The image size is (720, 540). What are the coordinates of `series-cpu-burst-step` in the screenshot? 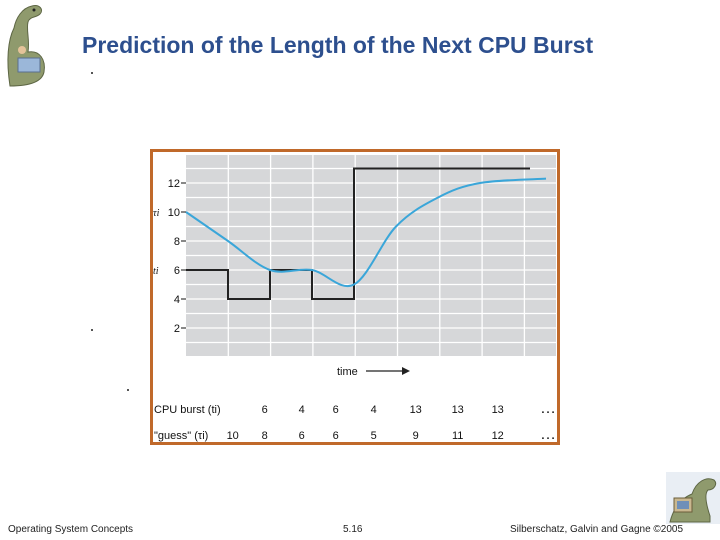 It's located at (358, 233).